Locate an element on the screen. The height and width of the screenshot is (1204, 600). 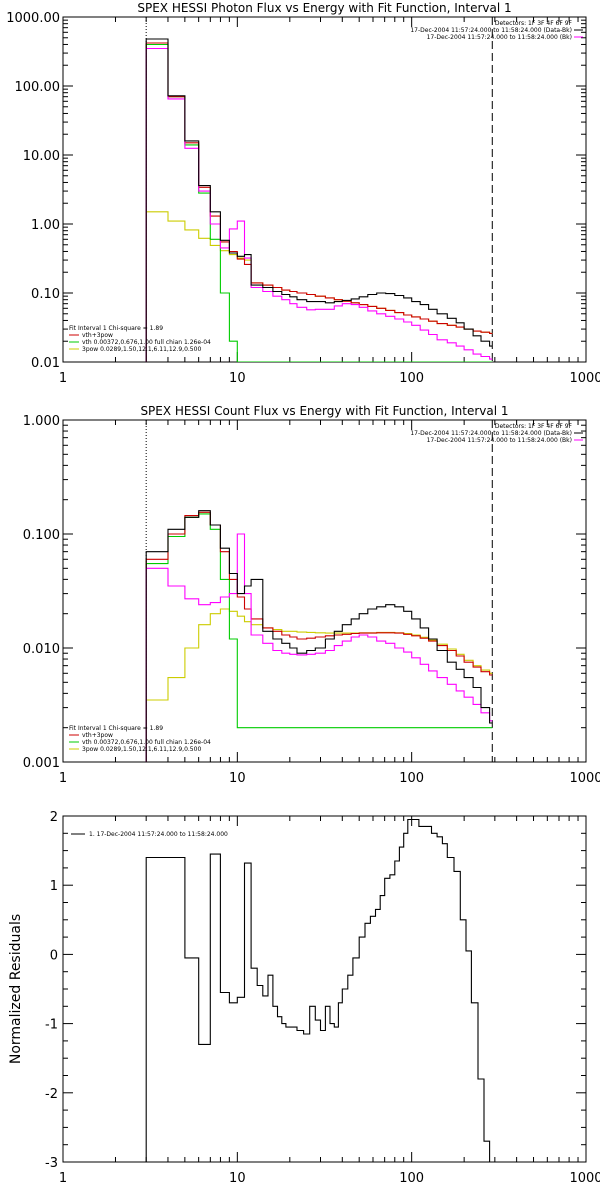
y-tick-label: 1 is located at coordinates (54, 886).